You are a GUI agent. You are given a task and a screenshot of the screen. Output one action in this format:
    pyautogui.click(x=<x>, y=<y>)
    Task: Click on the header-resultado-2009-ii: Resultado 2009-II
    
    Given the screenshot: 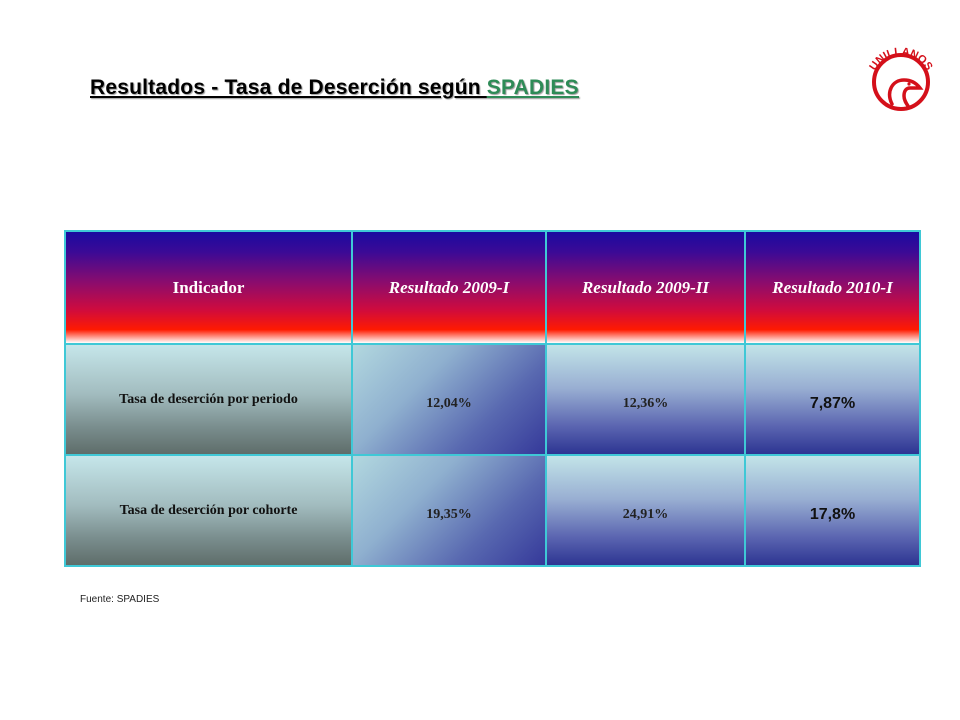 What is the action you would take?
    pyautogui.click(x=645, y=287)
    